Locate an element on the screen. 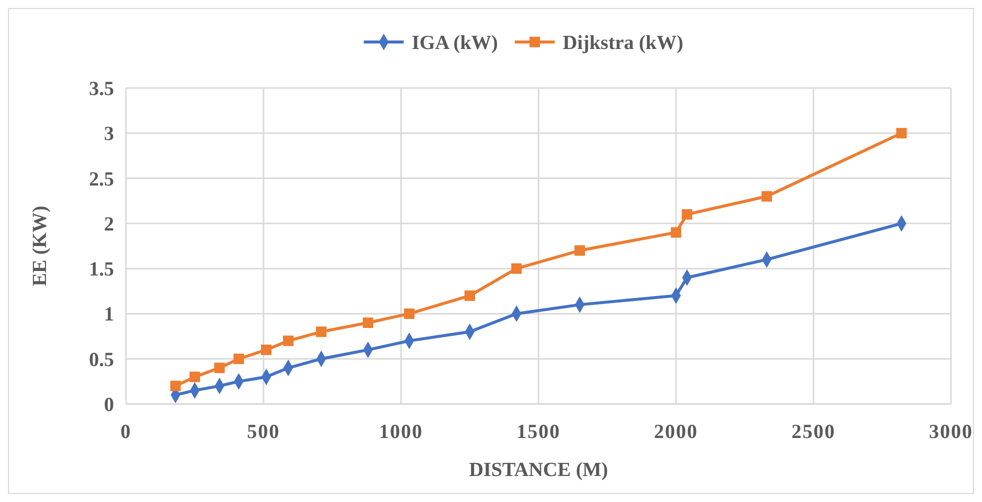 This screenshot has height=502, width=982. legend-label: IGA (kW) is located at coordinates (455, 43).